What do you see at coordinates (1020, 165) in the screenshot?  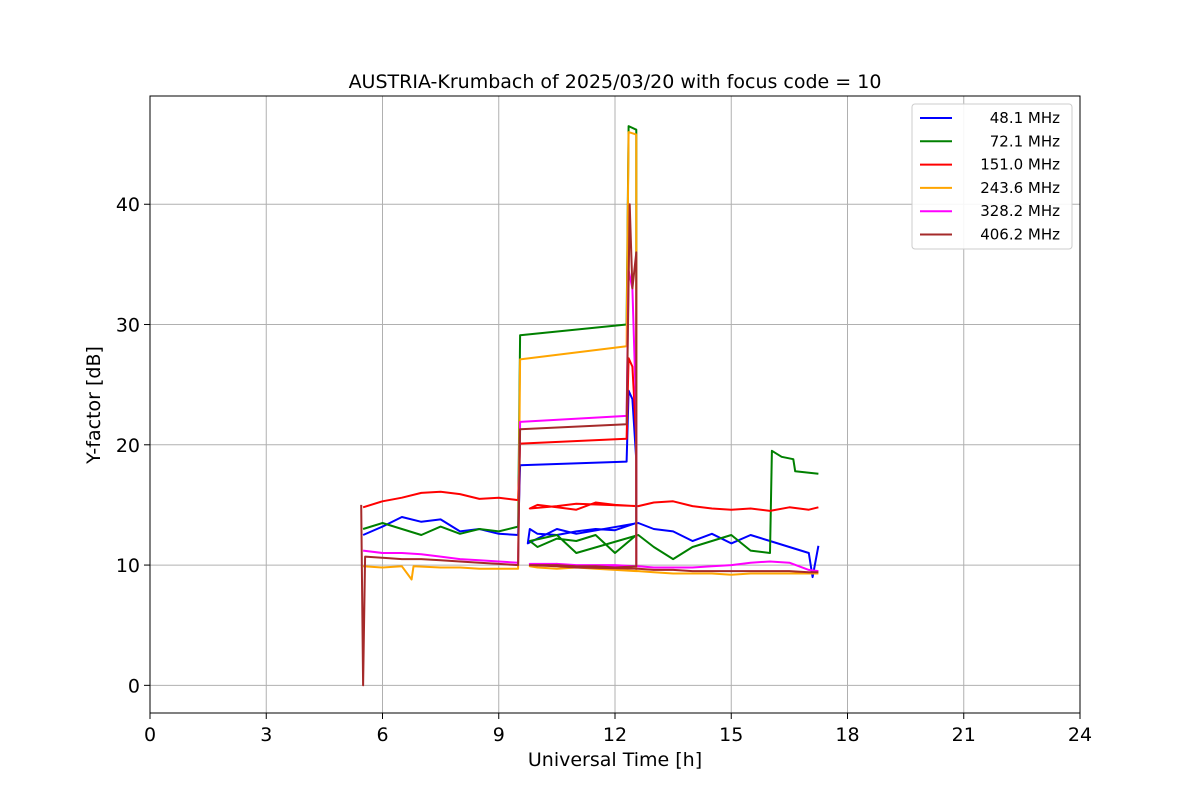 I see `legend-label: 151.0 MHz` at bounding box center [1020, 165].